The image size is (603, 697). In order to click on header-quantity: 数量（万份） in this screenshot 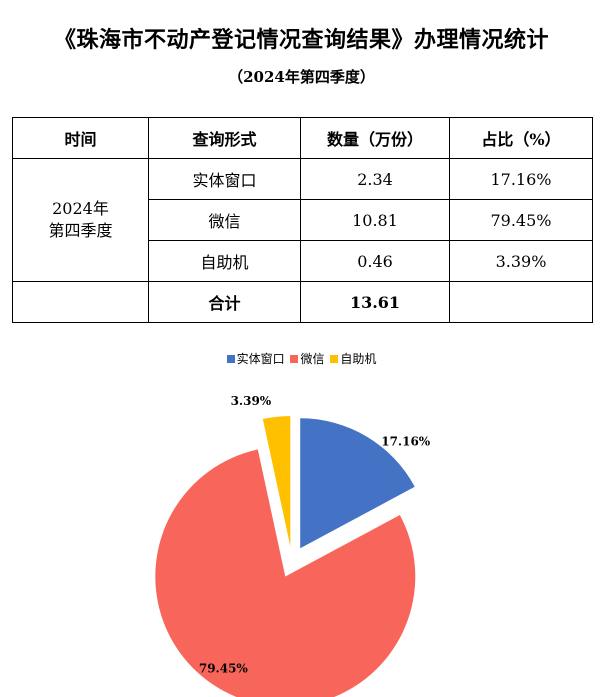, I will do `click(375, 138)`.